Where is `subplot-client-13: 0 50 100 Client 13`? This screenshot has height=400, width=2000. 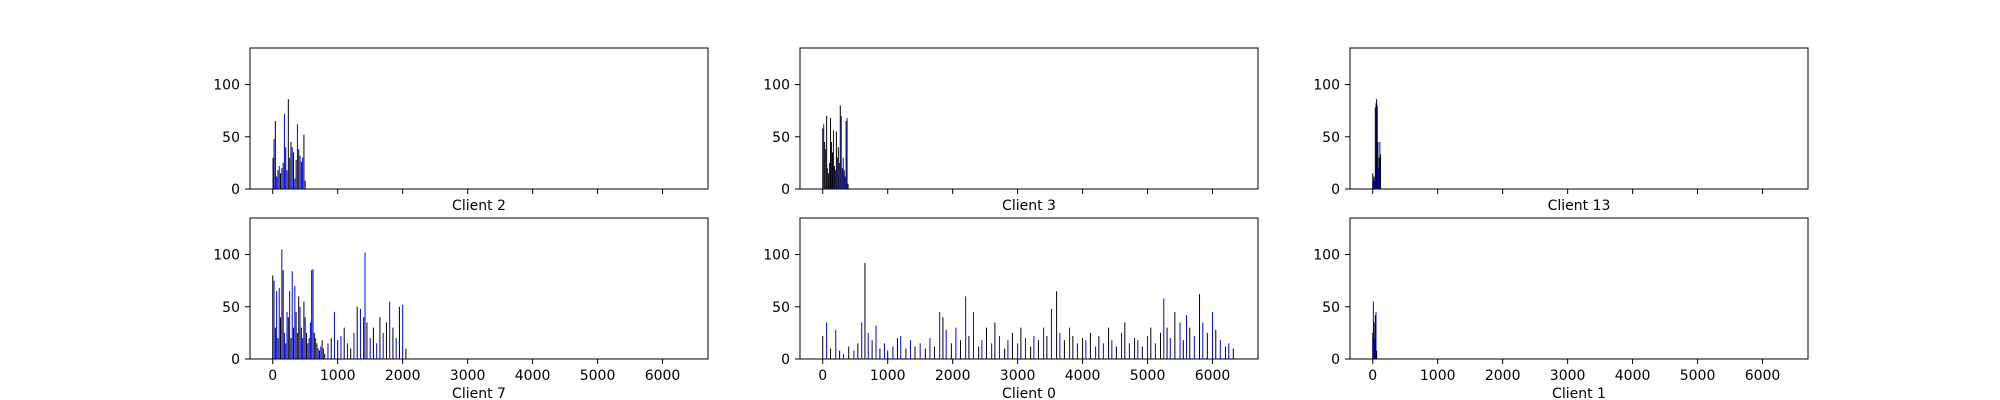
subplot-client-13: 0 50 100 Client 13 is located at coordinates (1561, 130).